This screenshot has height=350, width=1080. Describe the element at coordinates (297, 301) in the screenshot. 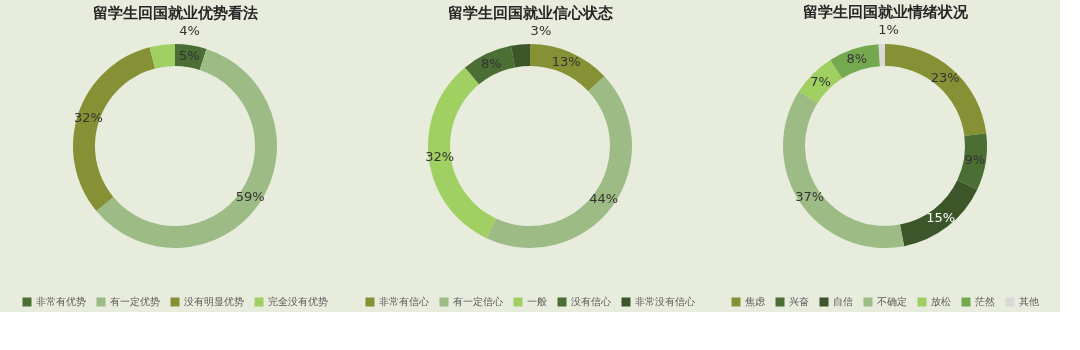

I see `legend-label: 完全没有优势` at that location.